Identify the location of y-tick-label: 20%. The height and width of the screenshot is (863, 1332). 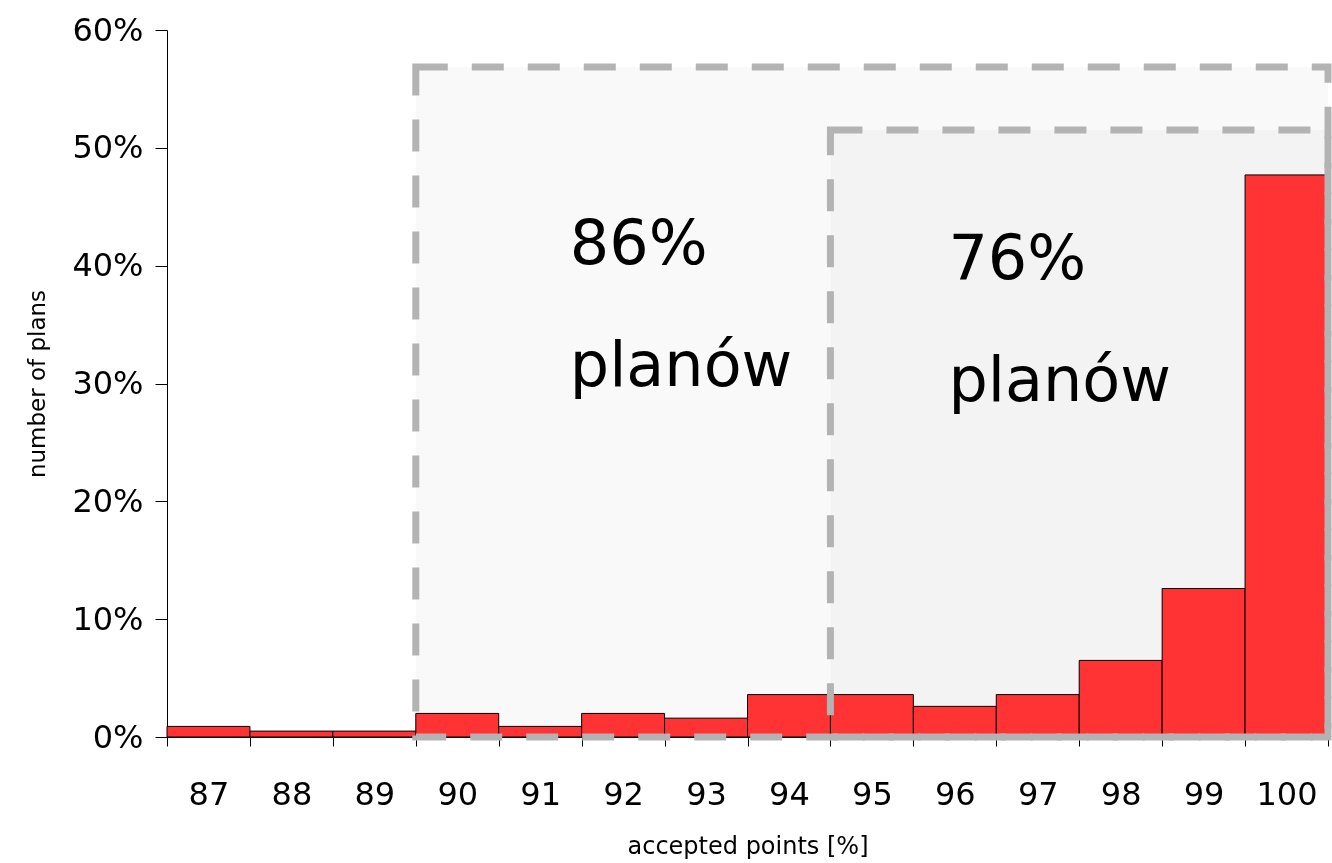
(108, 500).